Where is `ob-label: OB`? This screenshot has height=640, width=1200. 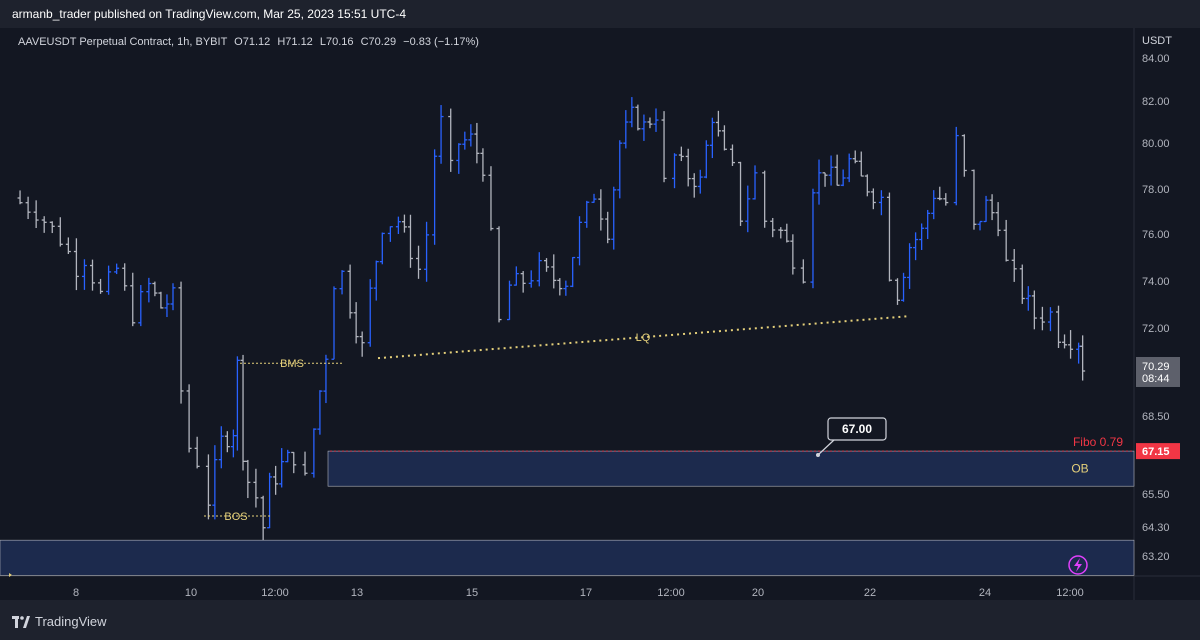
ob-label: OB is located at coordinates (1079, 469).